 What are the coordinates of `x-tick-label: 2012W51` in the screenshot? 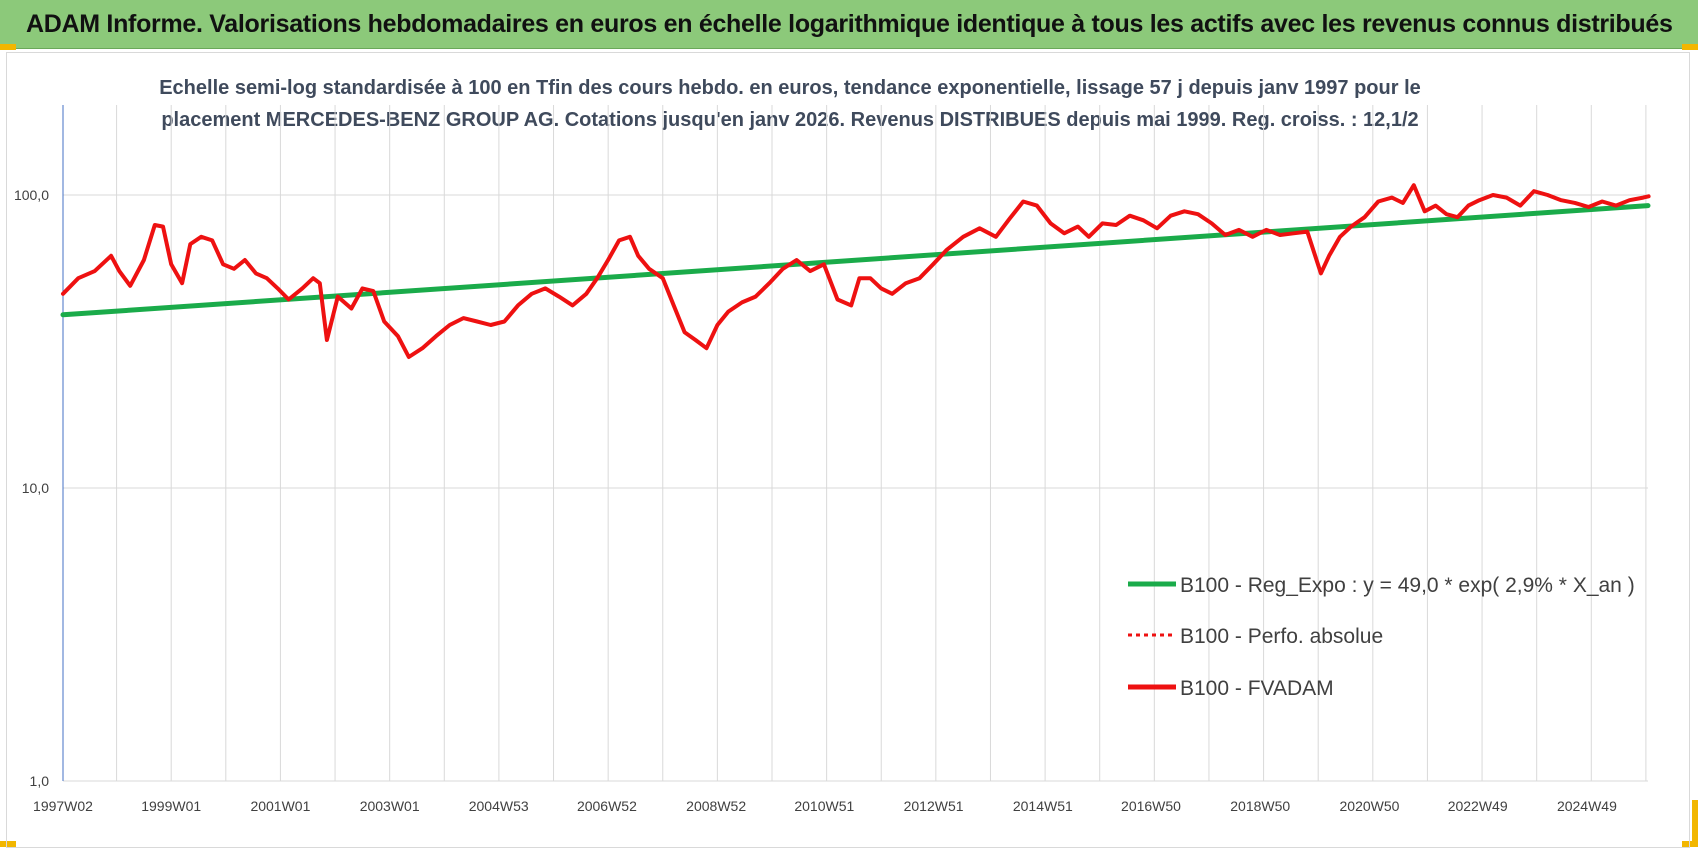 It's located at (934, 806).